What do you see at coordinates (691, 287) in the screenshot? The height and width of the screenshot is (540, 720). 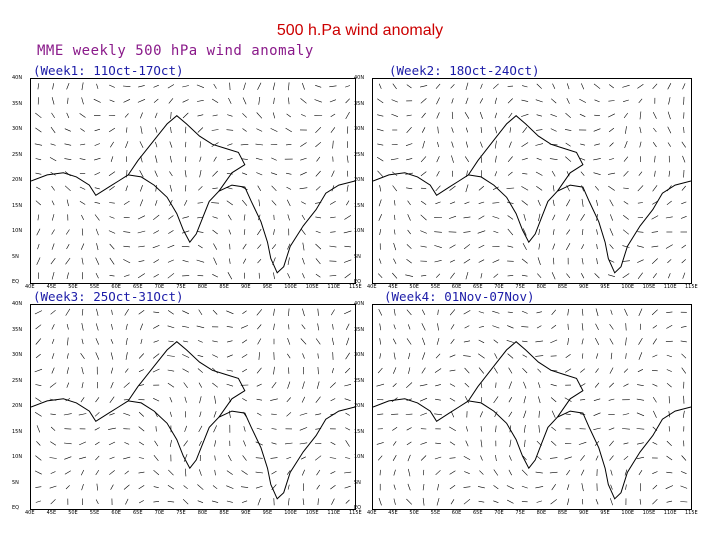 I see `x-tick-label: 115E` at bounding box center [691, 287].